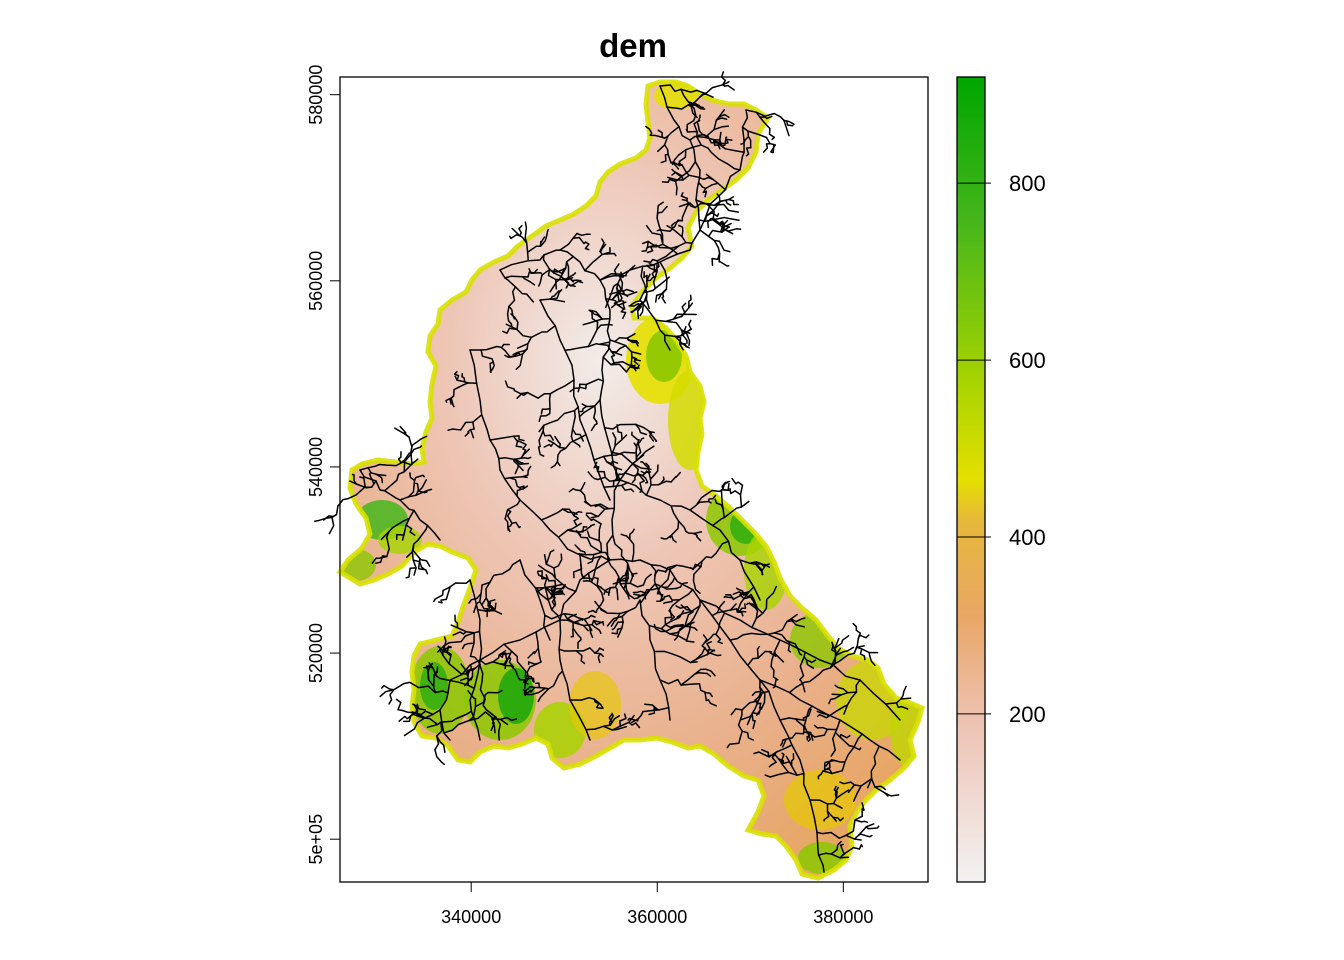 This screenshot has width=1344, height=960. Describe the element at coordinates (633, 45) in the screenshot. I see `map-title: dem` at that location.